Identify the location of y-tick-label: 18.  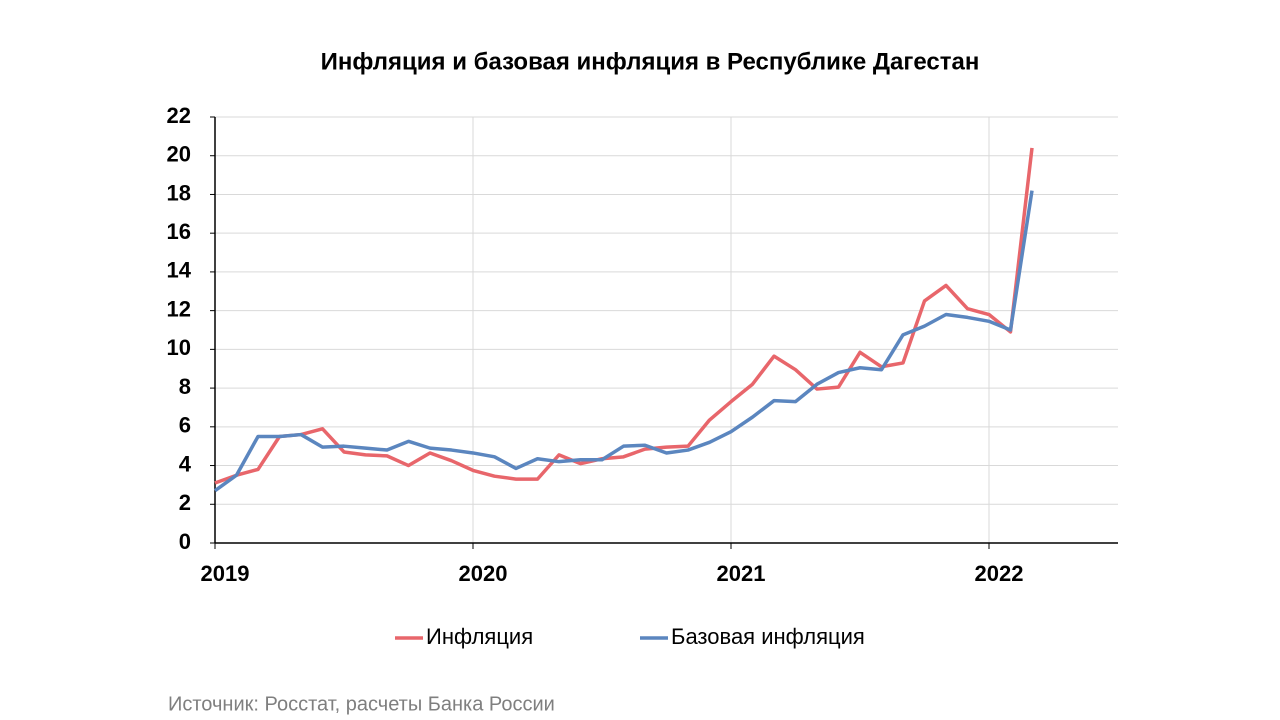
(179, 192).